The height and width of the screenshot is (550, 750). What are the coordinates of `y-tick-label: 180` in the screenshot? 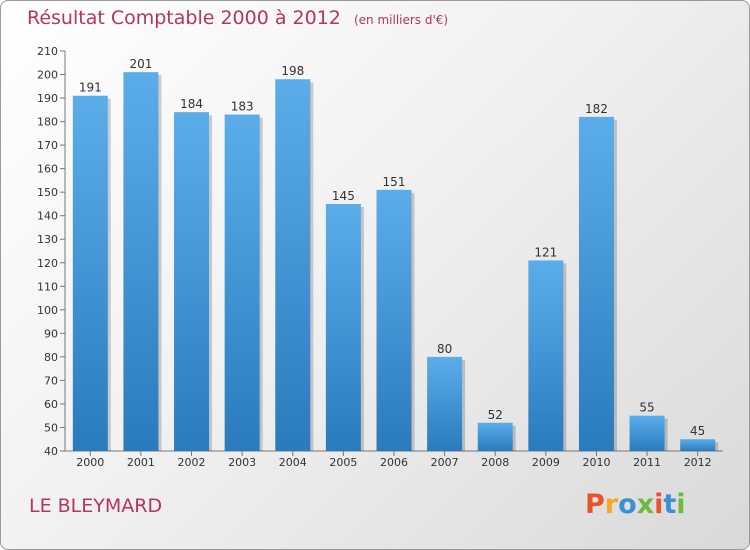 It's located at (47, 122).